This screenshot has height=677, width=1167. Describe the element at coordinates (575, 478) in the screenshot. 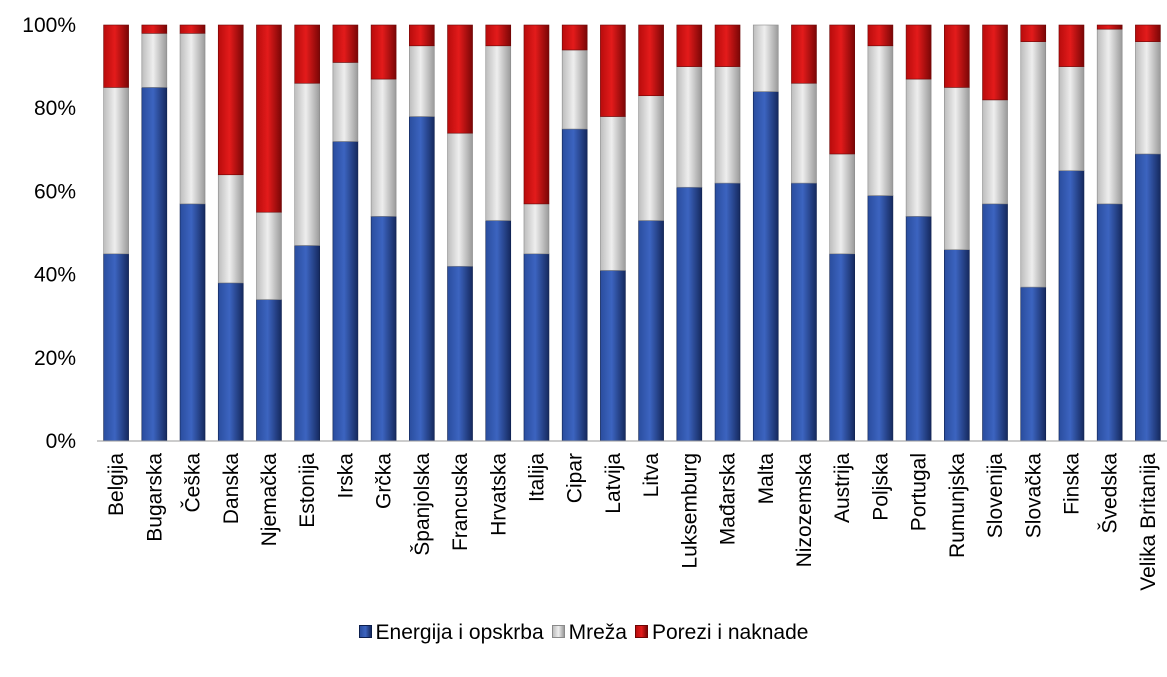

I see `x-category-label: Cipar` at that location.